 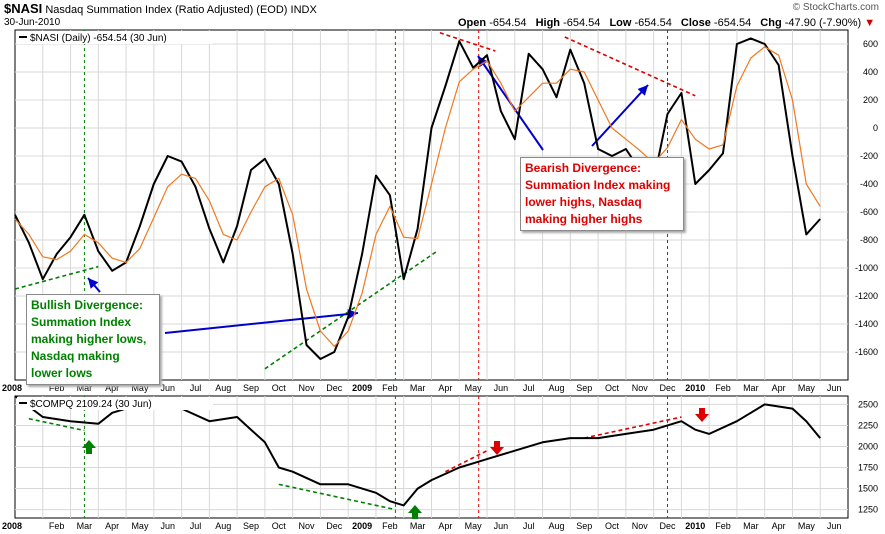 What do you see at coordinates (868, 489) in the screenshot?
I see `y-tick-label: 1500` at bounding box center [868, 489].